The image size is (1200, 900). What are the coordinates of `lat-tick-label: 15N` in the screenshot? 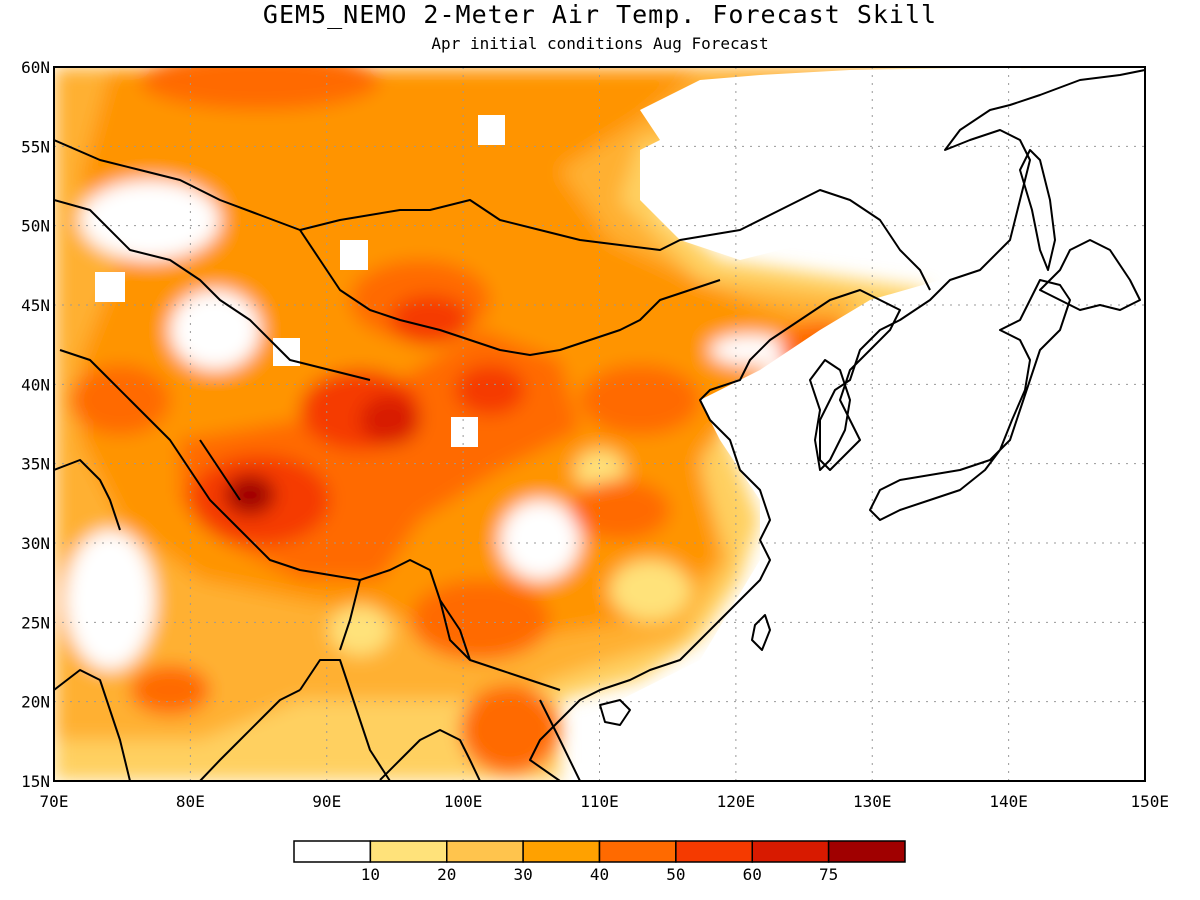 It's located at (35, 781).